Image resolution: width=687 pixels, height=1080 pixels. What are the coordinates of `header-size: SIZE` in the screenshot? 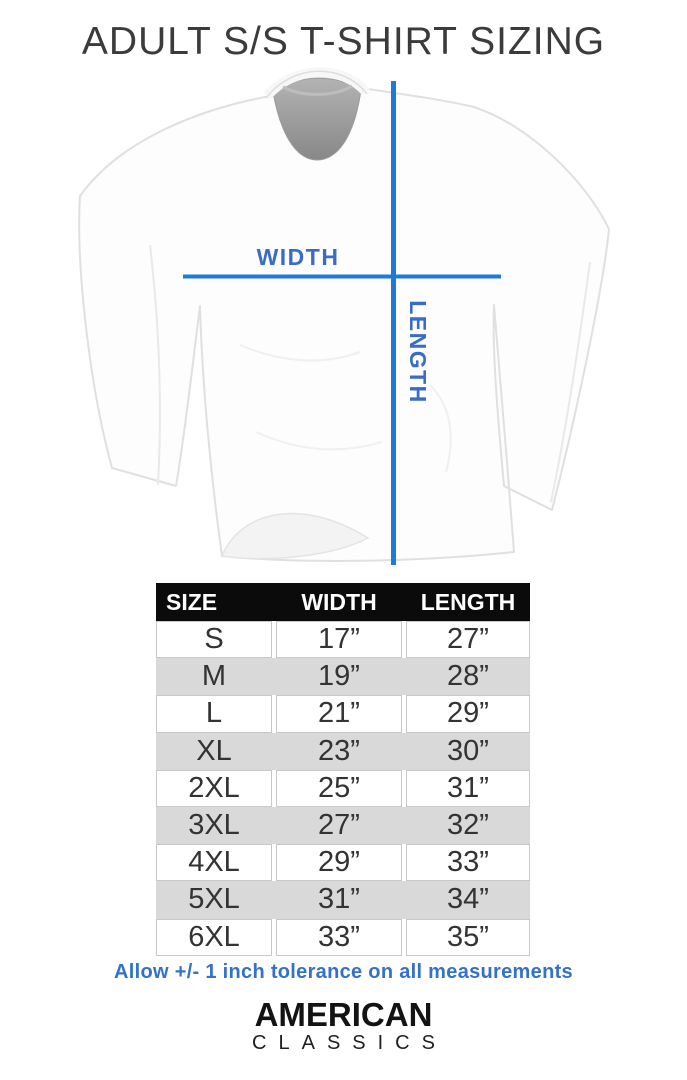 It's located at (192, 601).